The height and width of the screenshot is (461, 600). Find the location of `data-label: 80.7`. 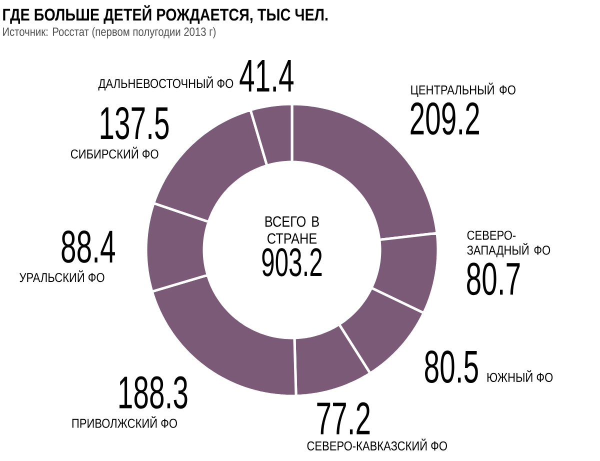

data-label: 80.7 is located at coordinates (493, 279).